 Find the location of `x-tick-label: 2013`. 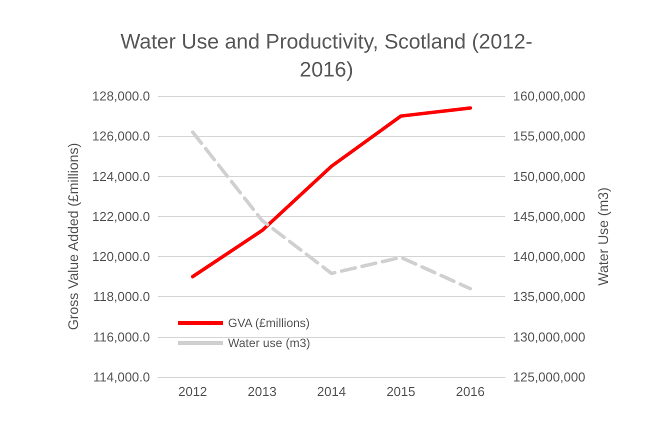

x-tick-label: 2013 is located at coordinates (262, 391).